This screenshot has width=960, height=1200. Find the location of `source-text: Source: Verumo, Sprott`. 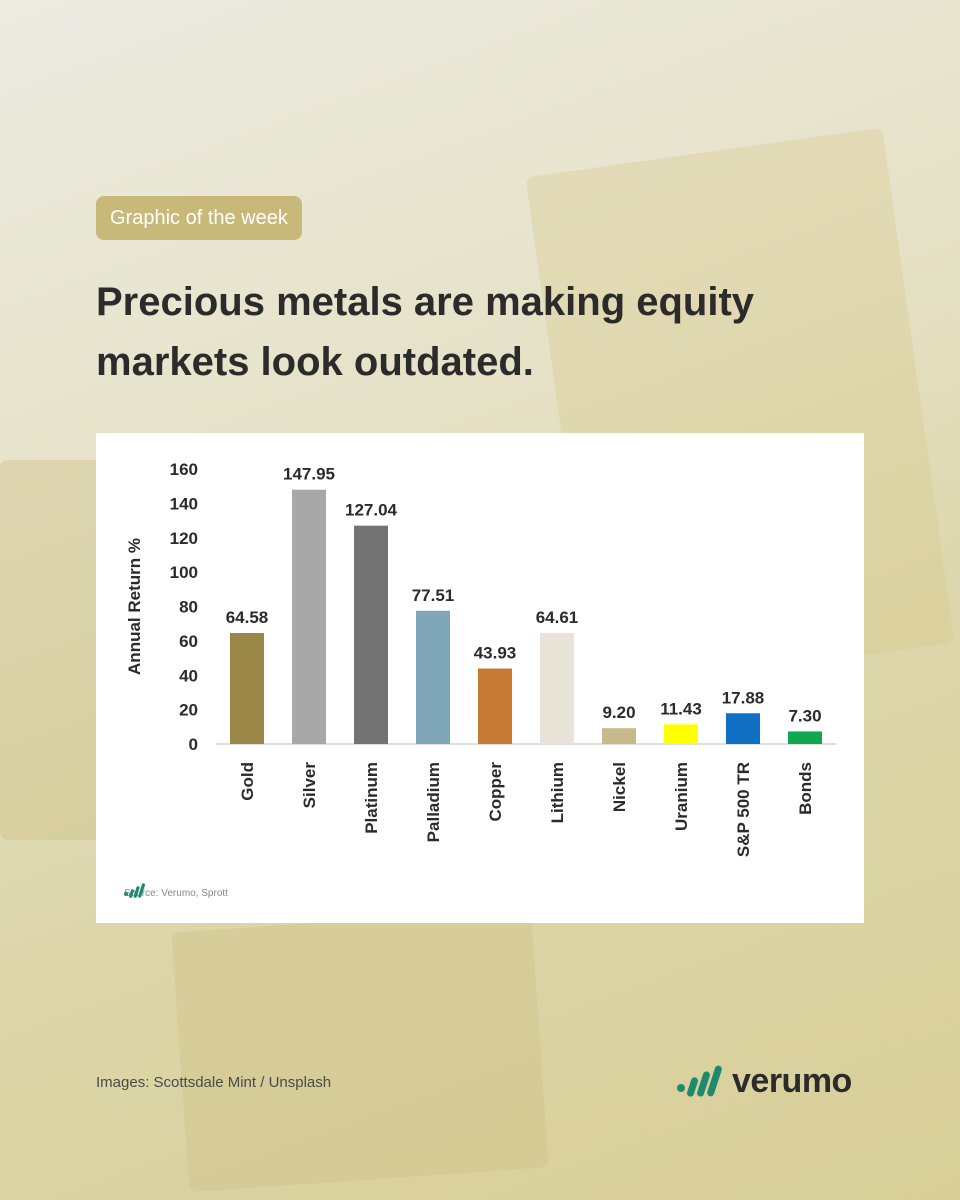

source-text: Source: Verumo, Sprott is located at coordinates (176, 893).